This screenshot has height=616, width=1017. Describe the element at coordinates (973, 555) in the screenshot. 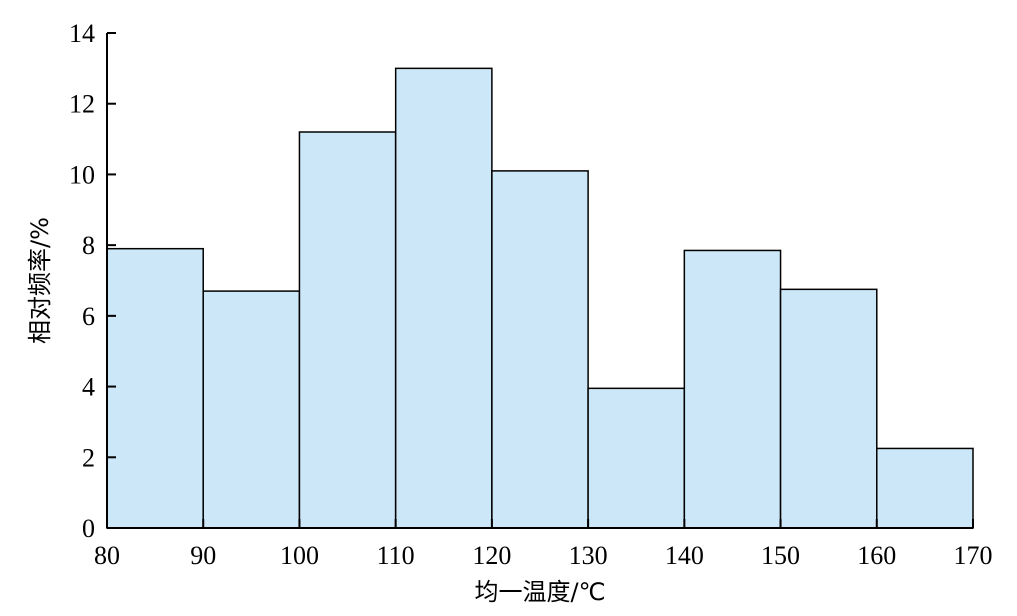

I see `x-tick-label: 170` at that location.